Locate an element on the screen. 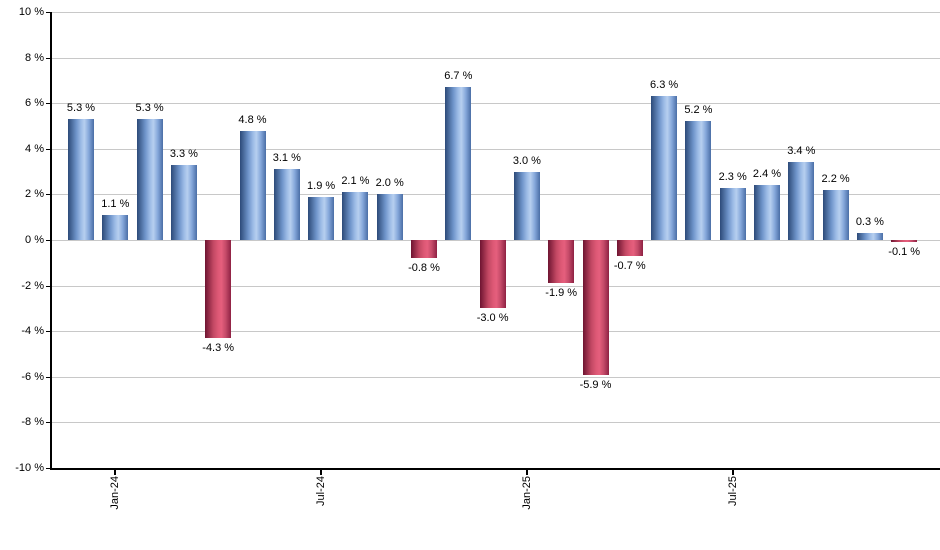 Image resolution: width=940 pixels, height=550 pixels. bar-value-label: 3.3 % is located at coordinates (183, 153).